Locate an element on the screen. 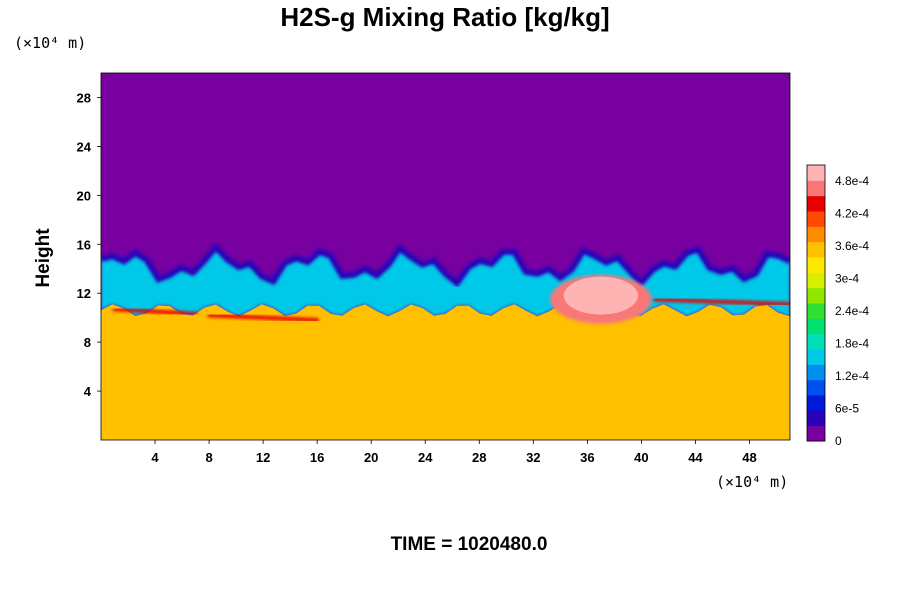 Image resolution: width=900 pixels, height=600 pixels. x-tick-label: 16 is located at coordinates (317, 457).